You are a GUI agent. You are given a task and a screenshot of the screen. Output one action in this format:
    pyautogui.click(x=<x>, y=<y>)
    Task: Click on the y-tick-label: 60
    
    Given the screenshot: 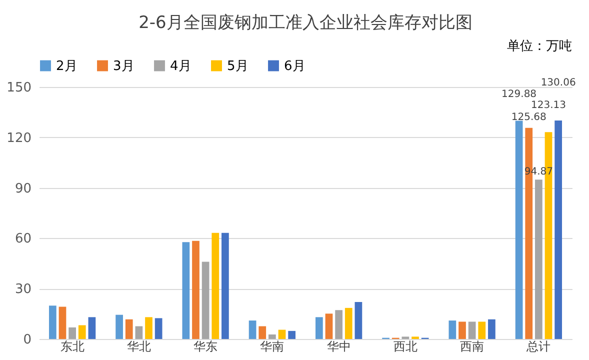 What is the action you would take?
    pyautogui.click(x=23, y=239)
    